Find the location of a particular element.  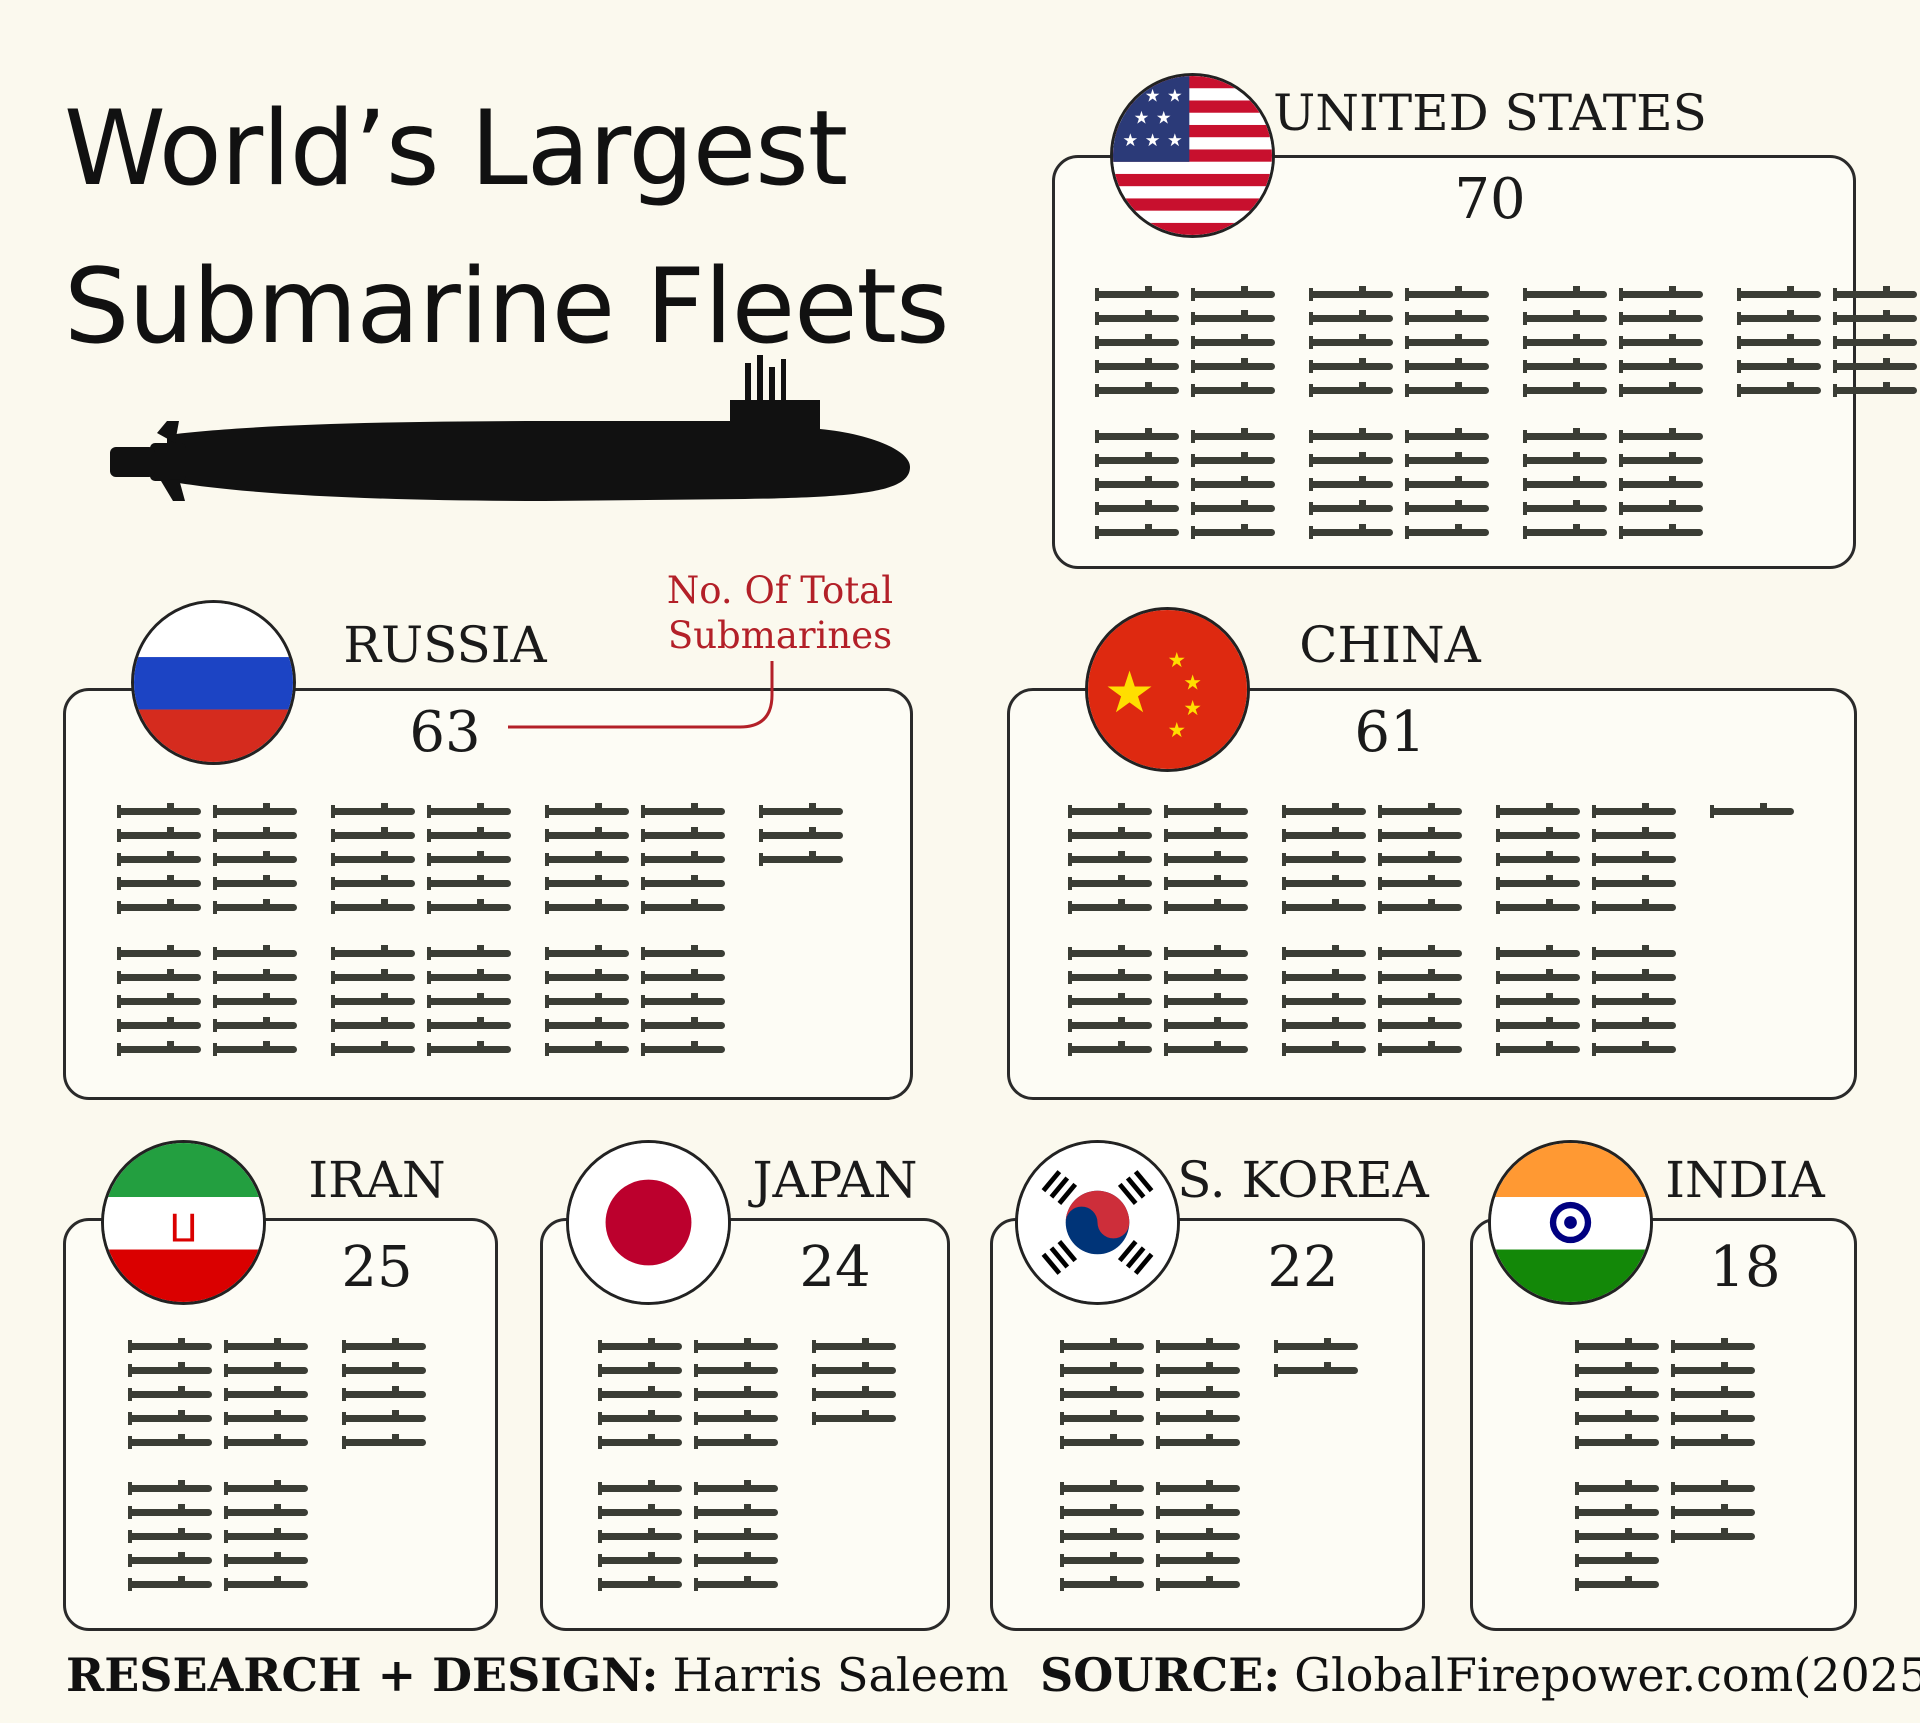

chart-title: World’s Largest Submarine Fleets is located at coordinates (506, 228).